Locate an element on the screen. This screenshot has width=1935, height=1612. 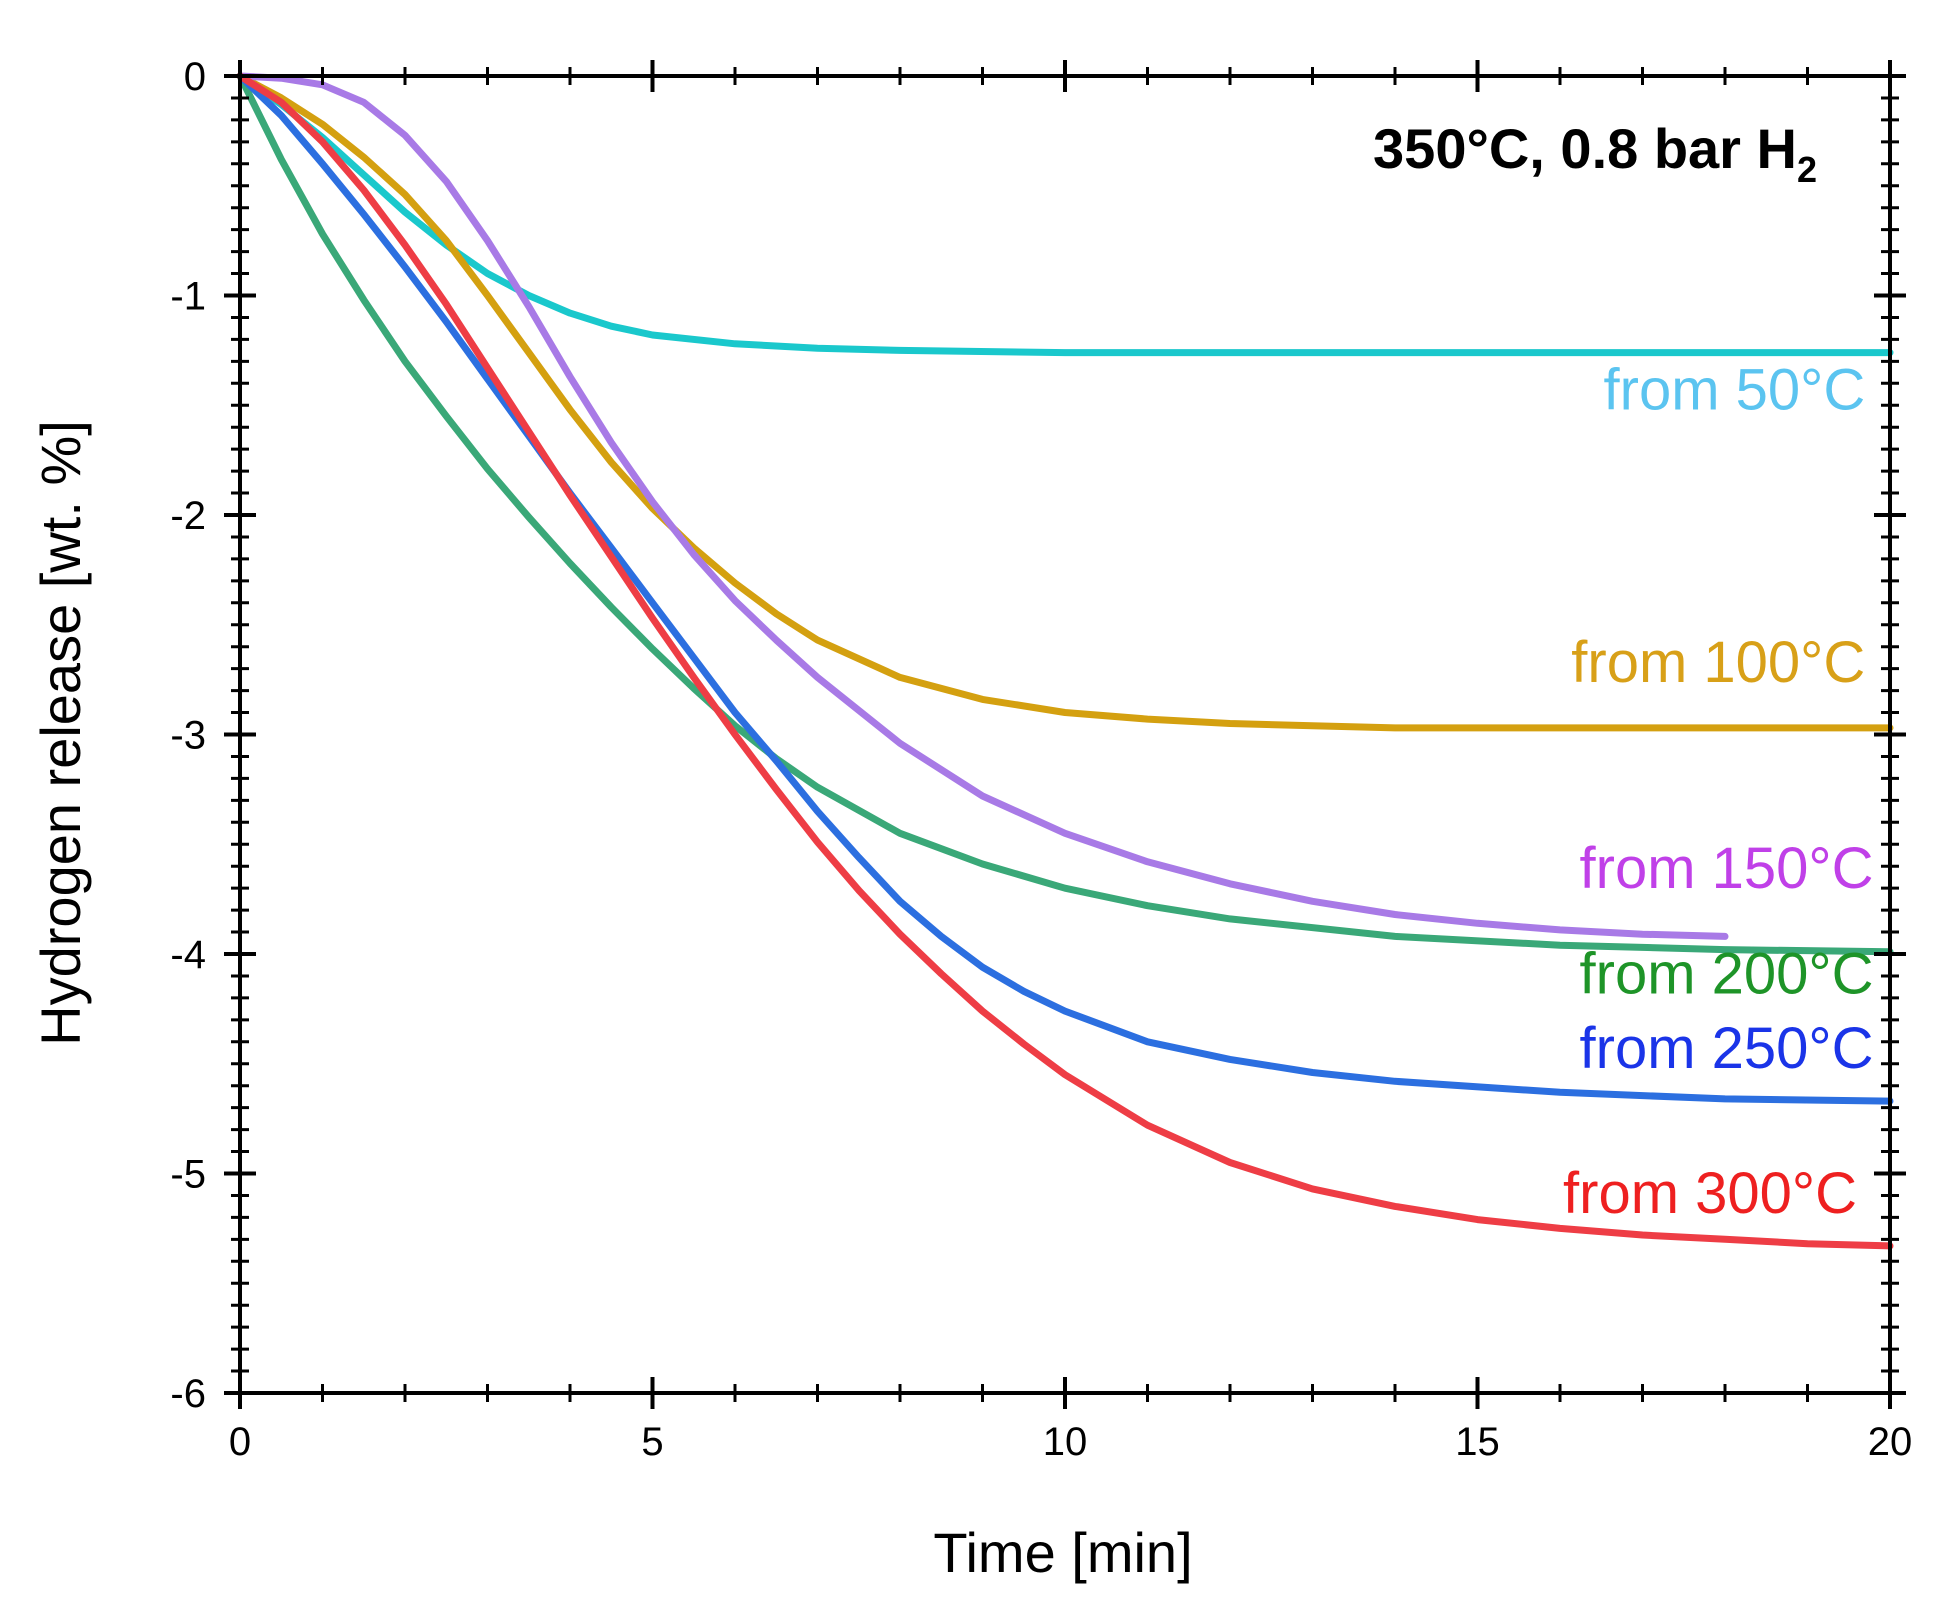
series-label-from-150-c: from 150°C is located at coordinates (1727, 868).